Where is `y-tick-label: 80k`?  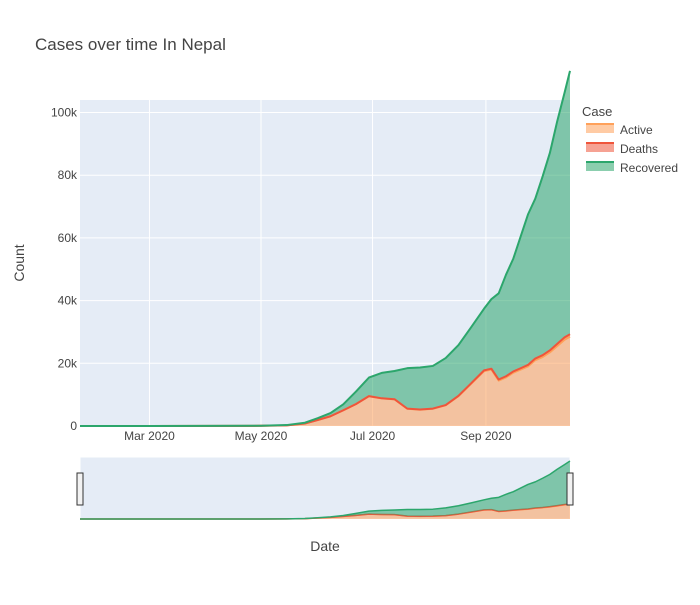 y-tick-label: 80k is located at coordinates (68, 175).